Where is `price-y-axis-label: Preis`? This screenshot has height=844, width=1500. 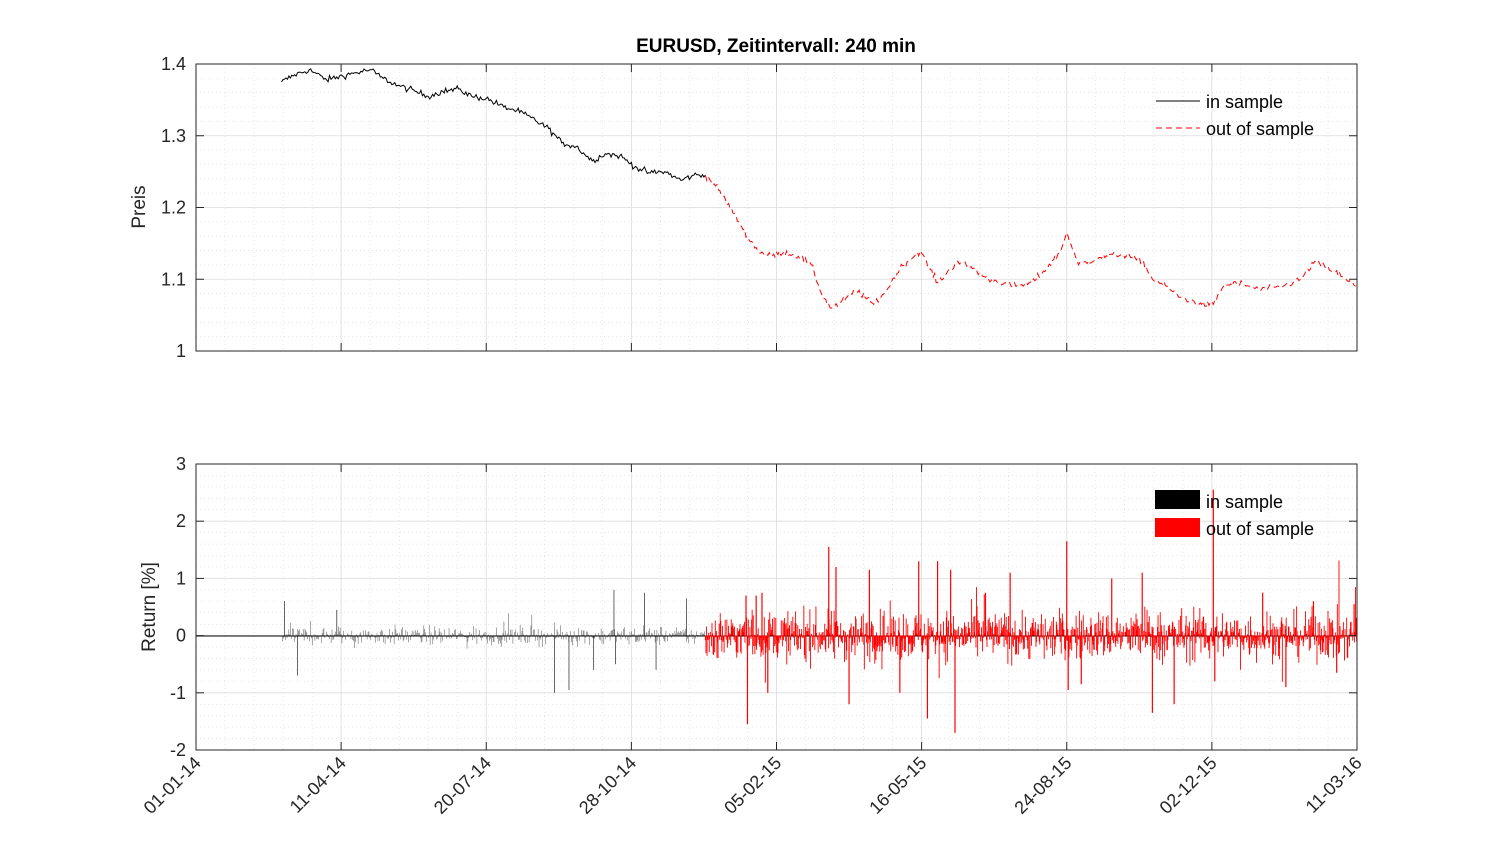 price-y-axis-label: Preis is located at coordinates (139, 206).